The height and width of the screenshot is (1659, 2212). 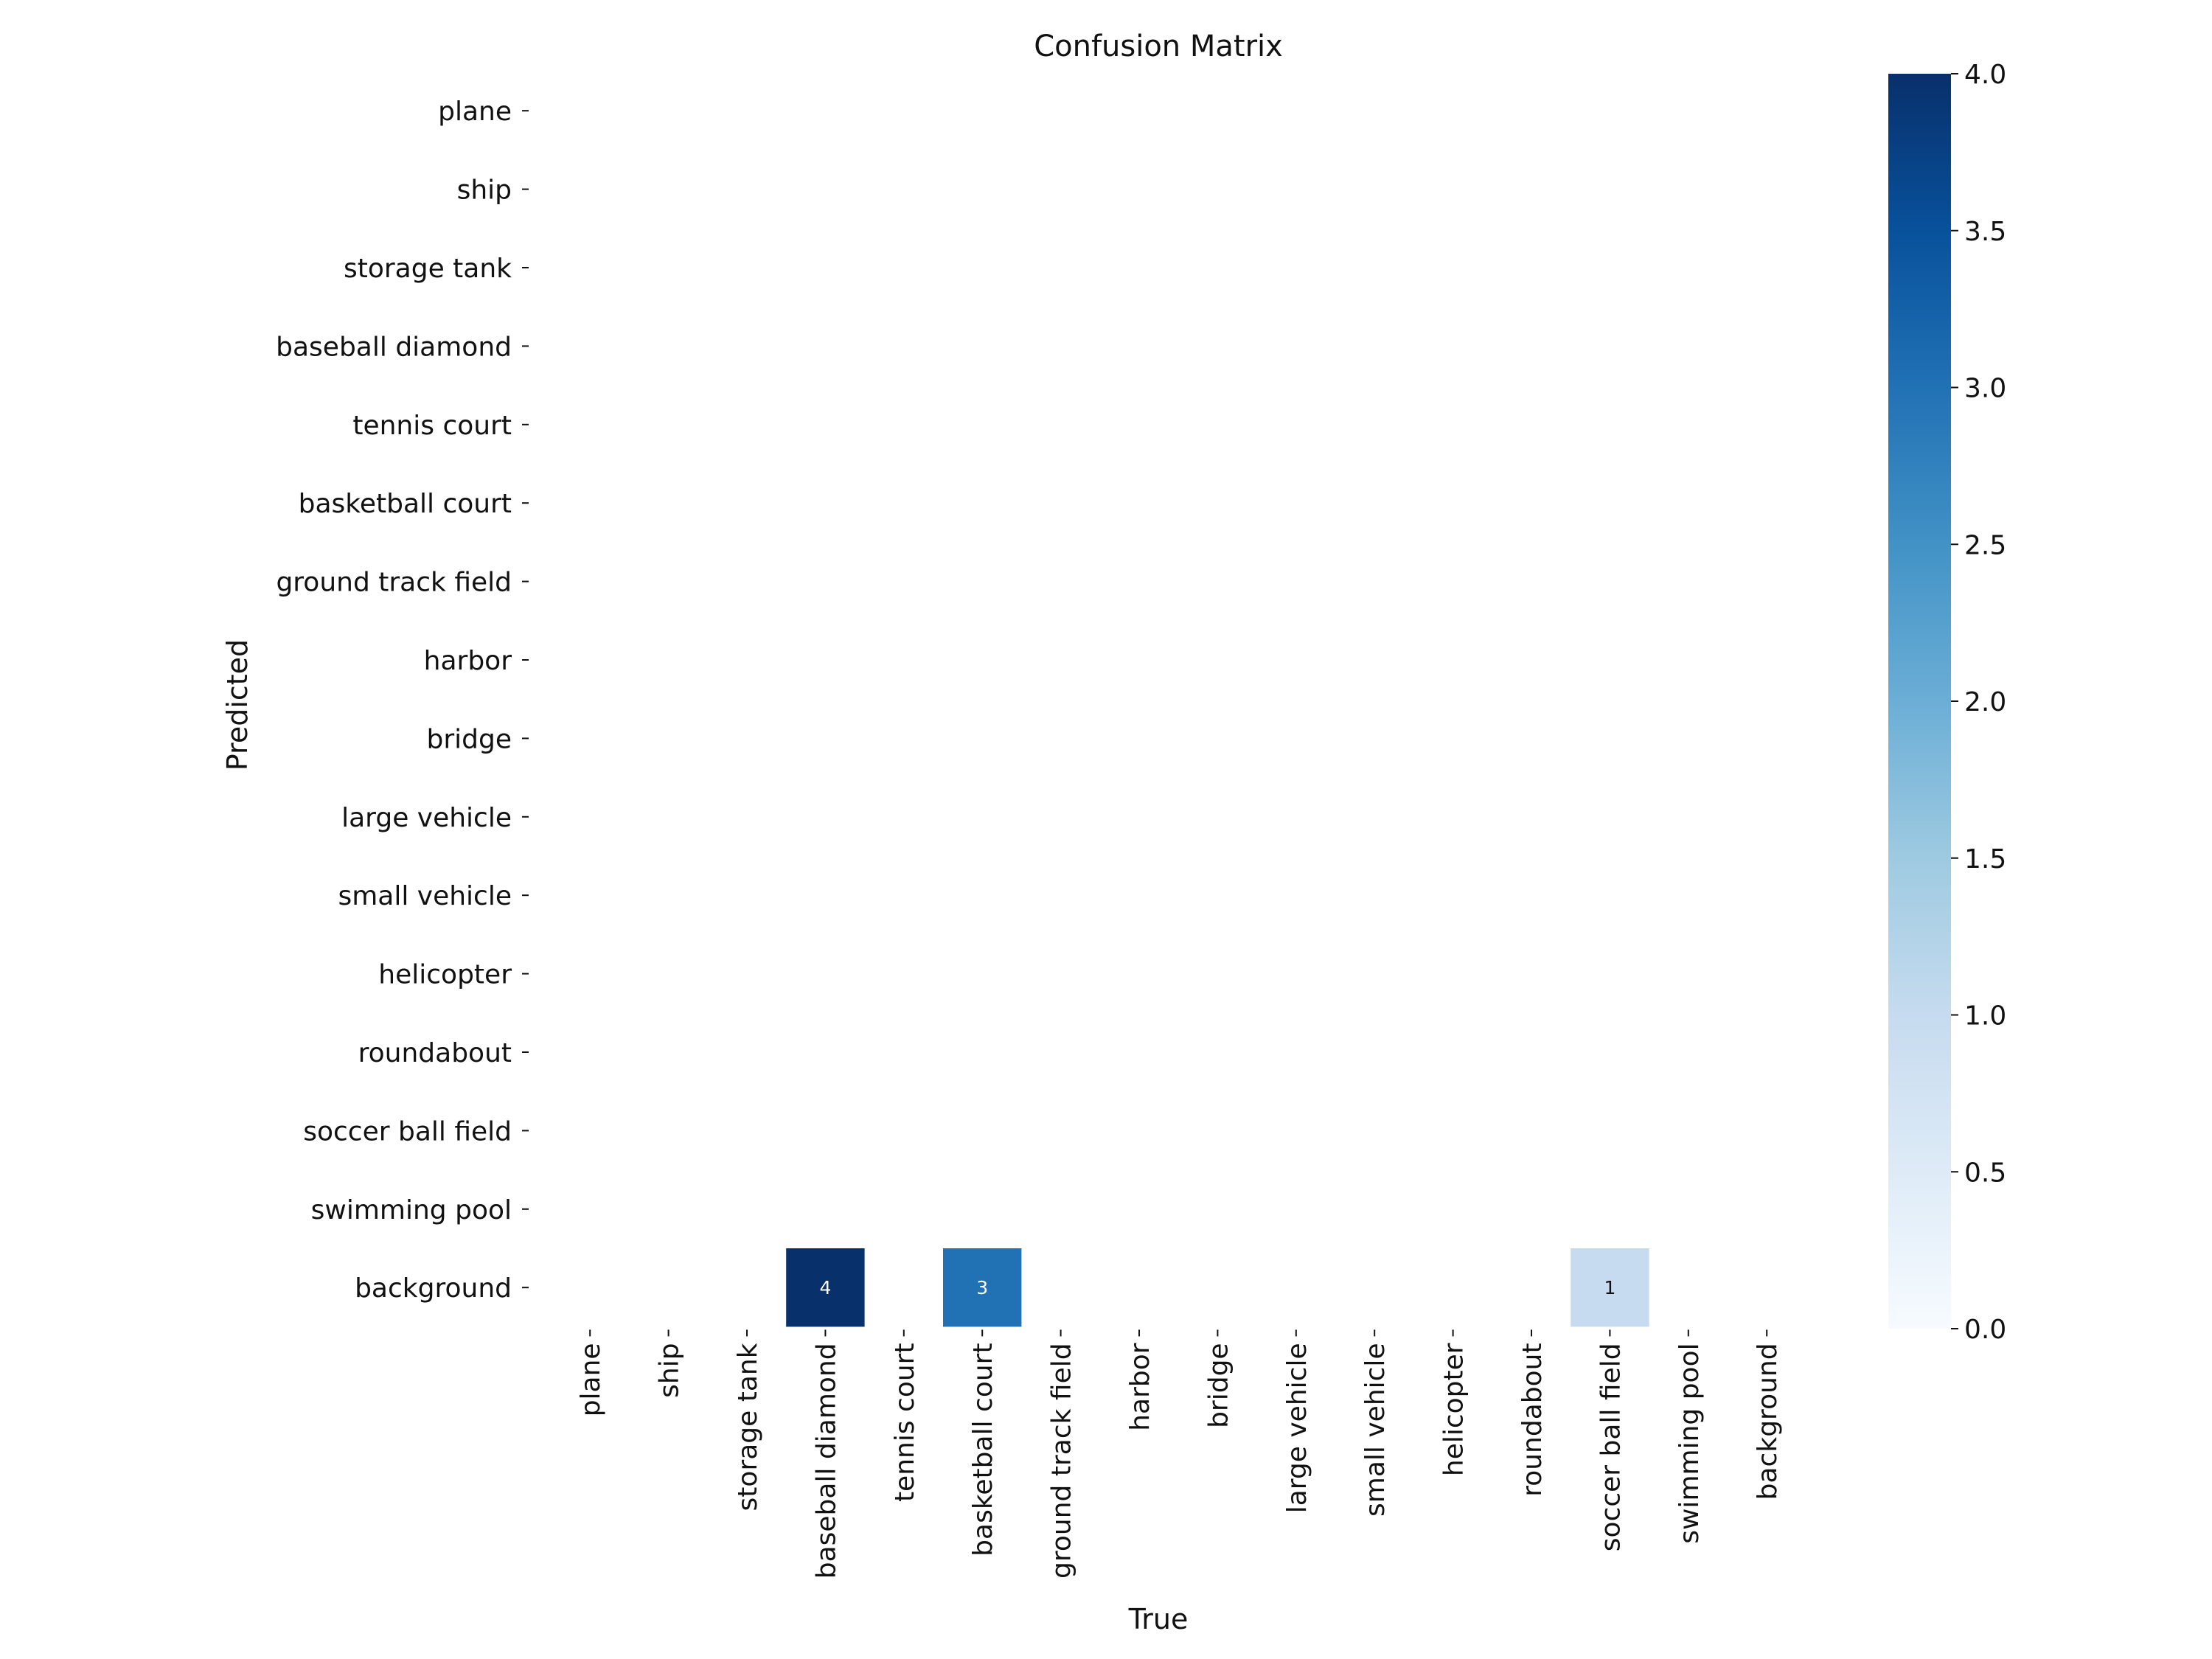 What do you see at coordinates (1689, 1443) in the screenshot?
I see `col-label-swimming-pool: swimming pool` at bounding box center [1689, 1443].